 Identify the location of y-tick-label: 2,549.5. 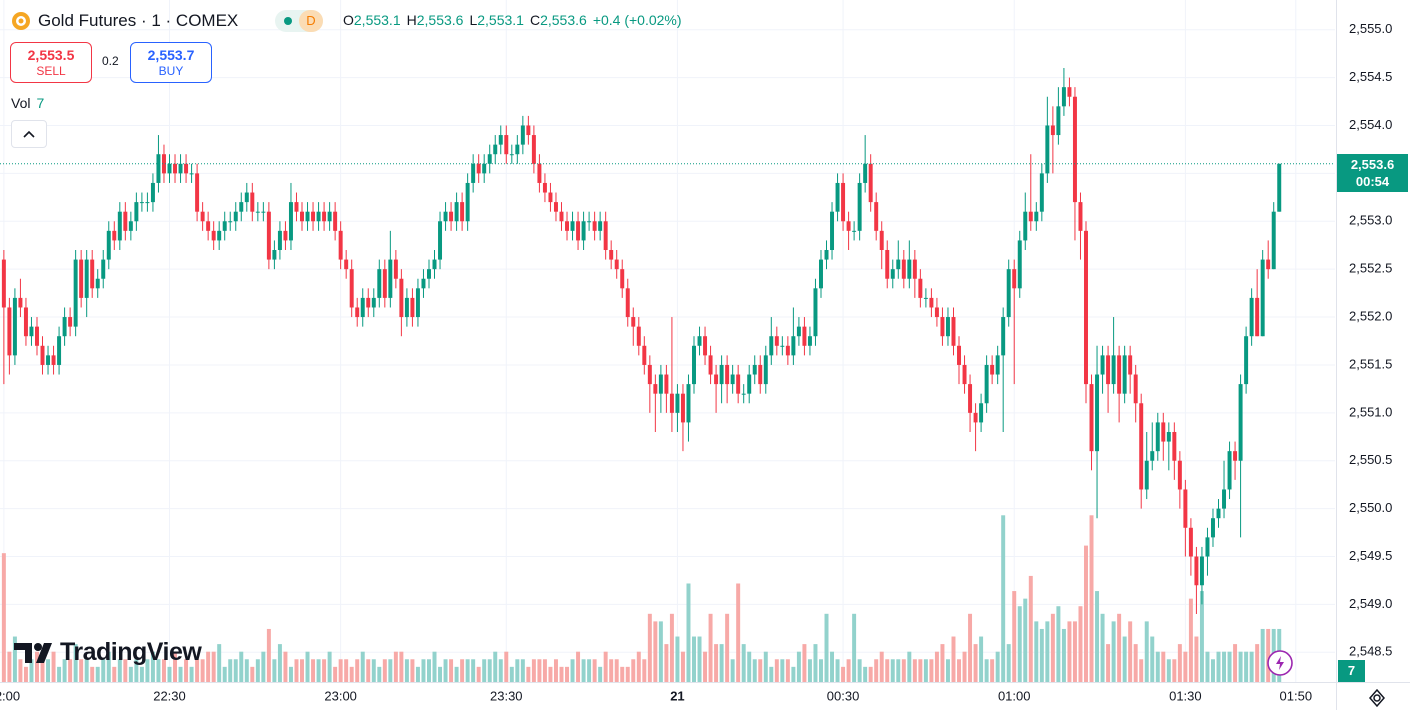
(1370, 555).